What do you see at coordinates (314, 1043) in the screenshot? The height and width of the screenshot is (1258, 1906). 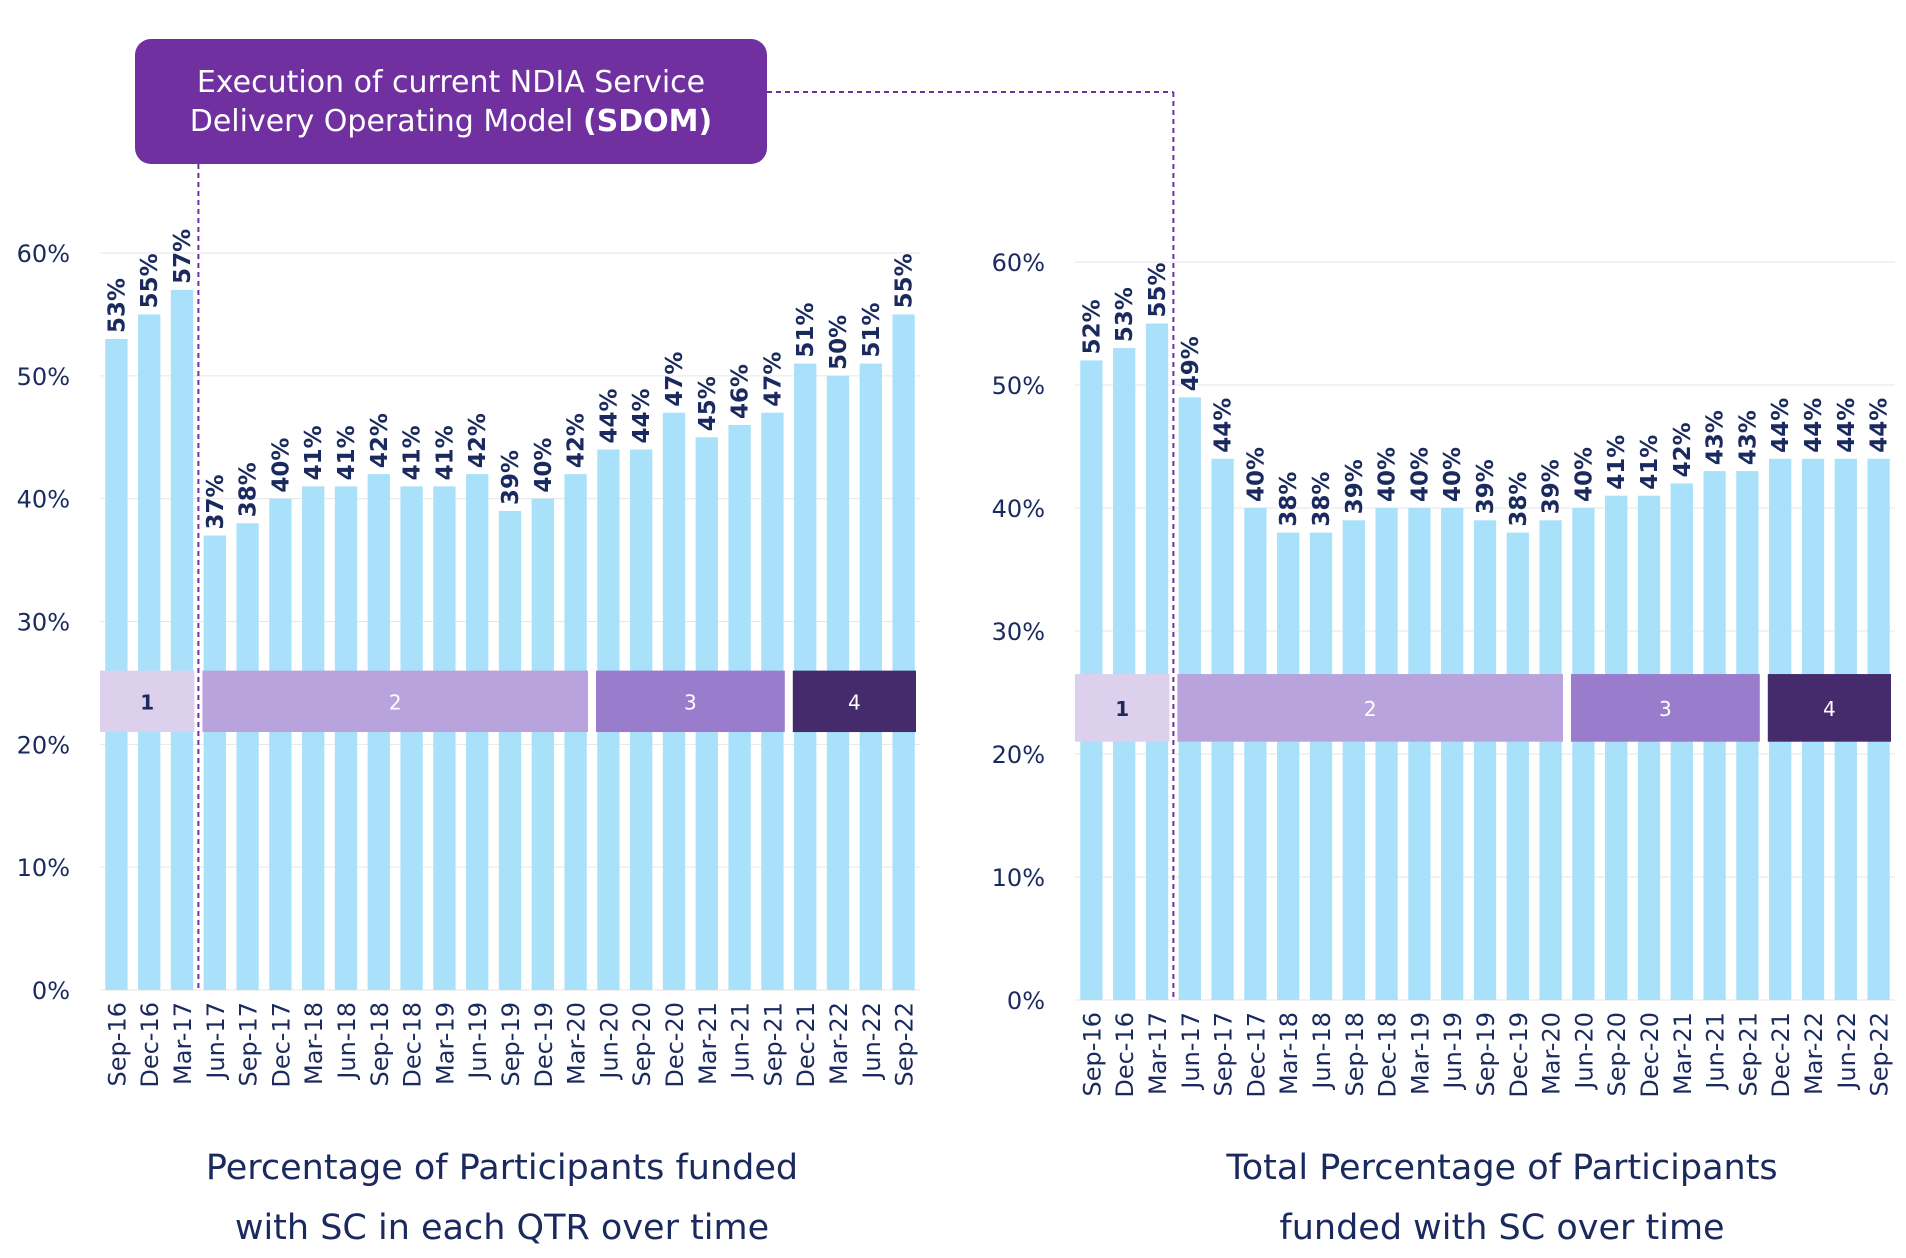 I see `chart-1-xtick-label: Mar-18` at bounding box center [314, 1043].